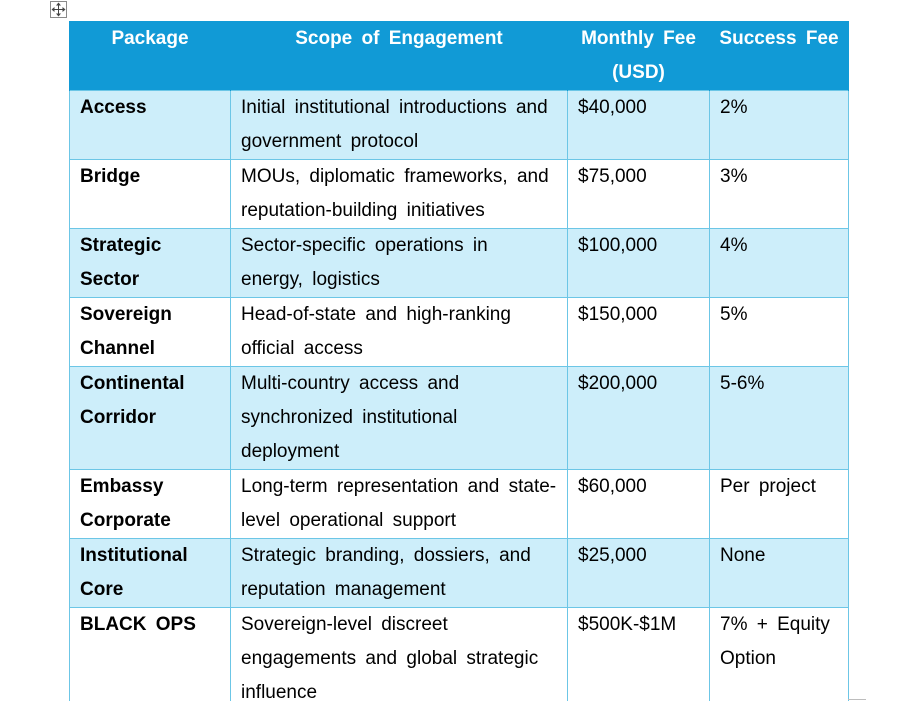 Image resolution: width=902 pixels, height=701 pixels. I want to click on move-arrows-icon, so click(58, 9).